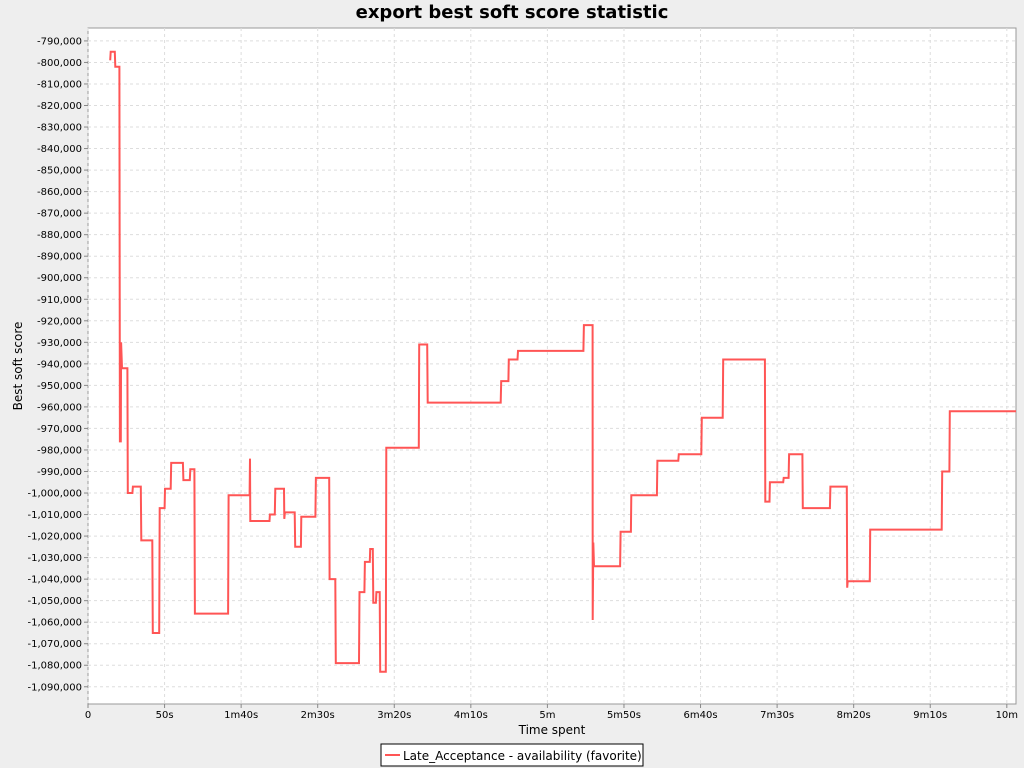 Image resolution: width=1024 pixels, height=768 pixels. Describe the element at coordinates (547, 715) in the screenshot. I see `x-tick-label: 5m` at that location.